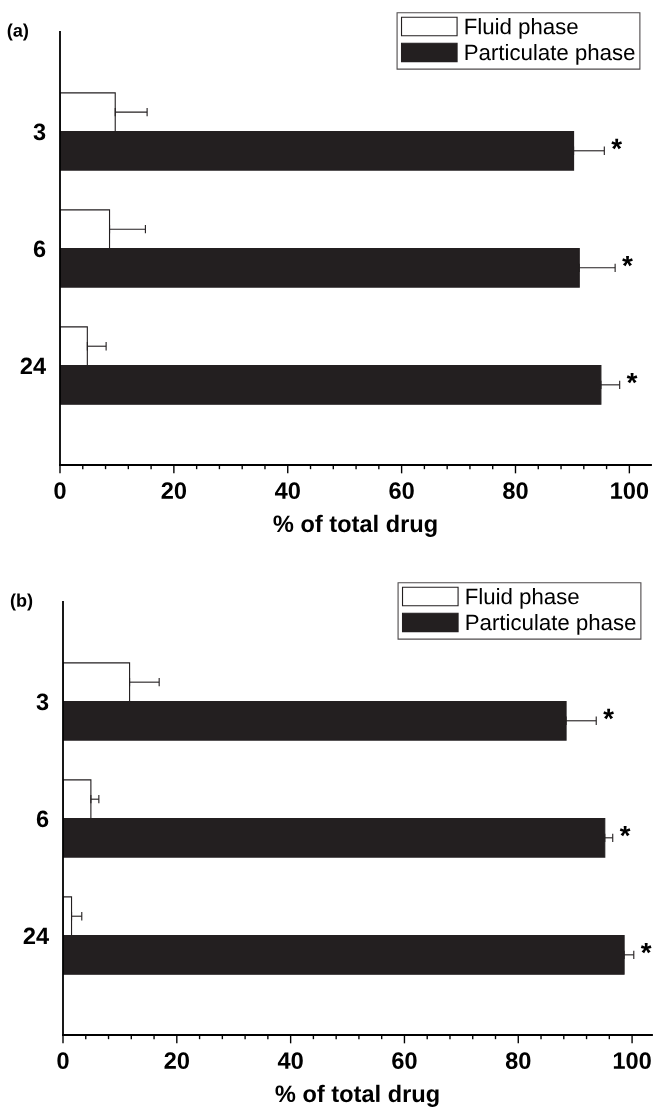 The height and width of the screenshot is (1110, 654). Describe the element at coordinates (21, 602) in the screenshot. I see `chart-title: (b)` at that location.